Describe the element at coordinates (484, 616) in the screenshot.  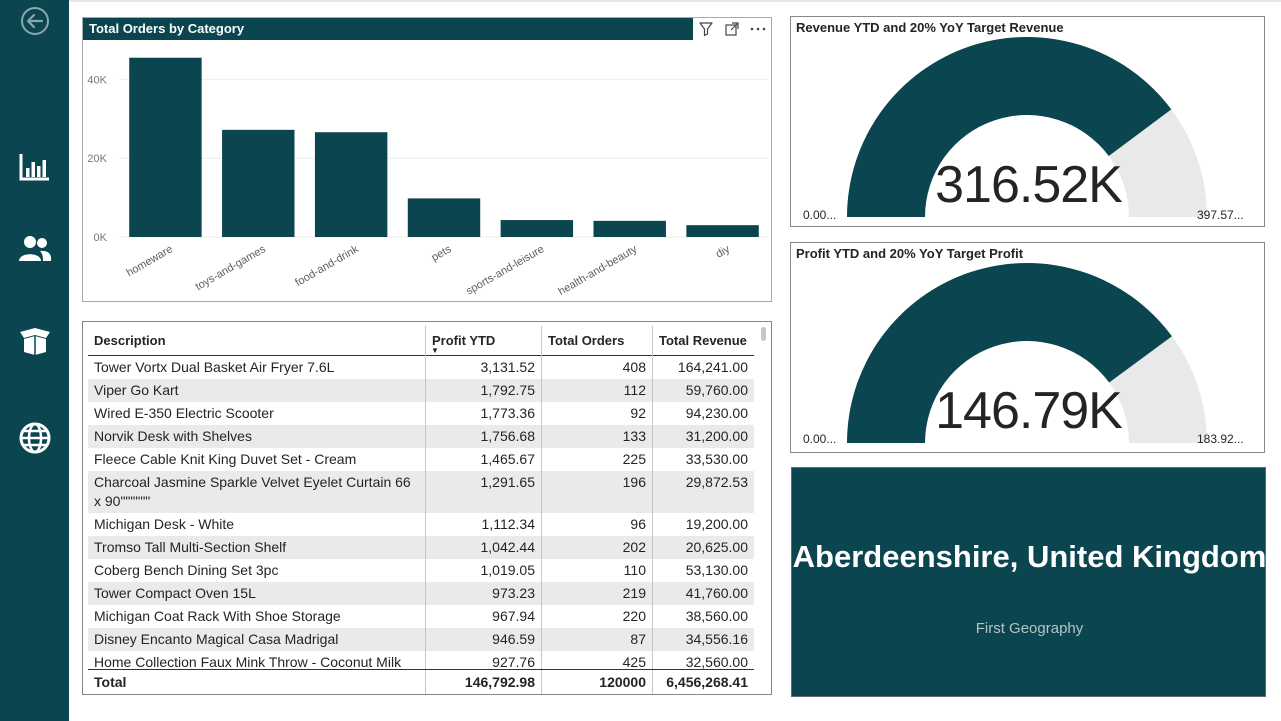
I see `table-cell: 967.94` at that location.